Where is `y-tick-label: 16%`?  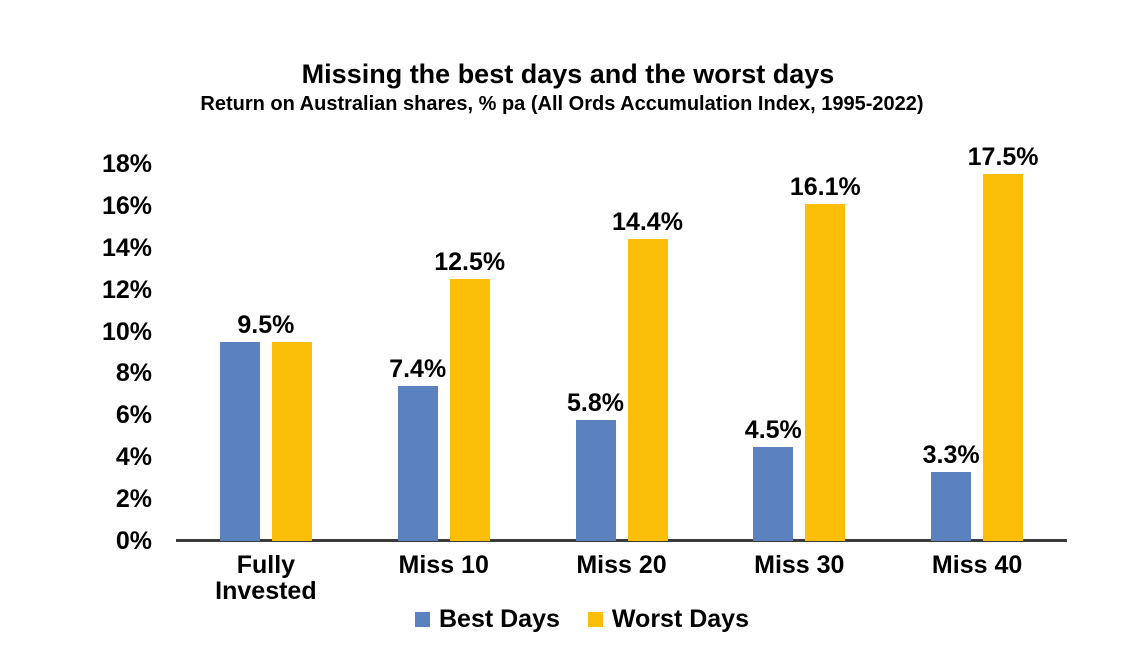 y-tick-label: 16% is located at coordinates (126, 205).